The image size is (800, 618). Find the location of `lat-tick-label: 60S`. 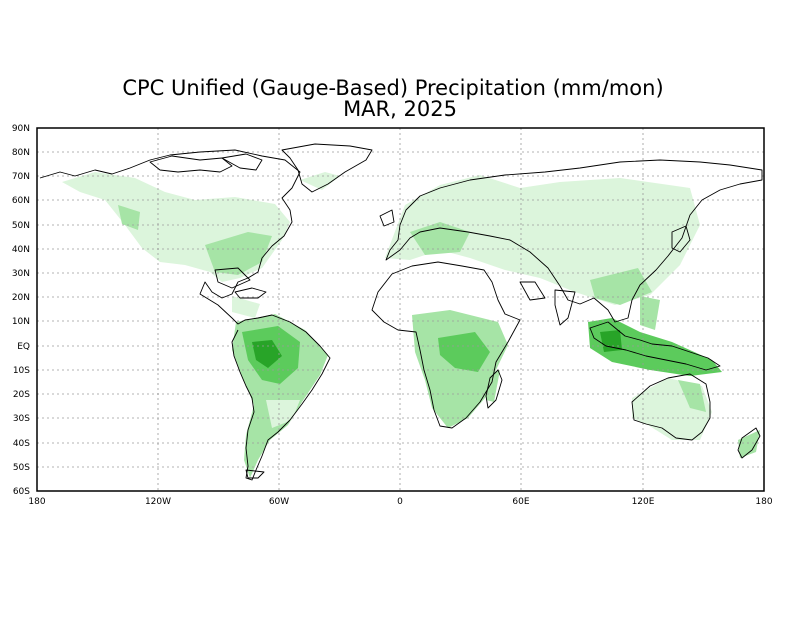

lat-tick-label: 60S is located at coordinates (21, 492).